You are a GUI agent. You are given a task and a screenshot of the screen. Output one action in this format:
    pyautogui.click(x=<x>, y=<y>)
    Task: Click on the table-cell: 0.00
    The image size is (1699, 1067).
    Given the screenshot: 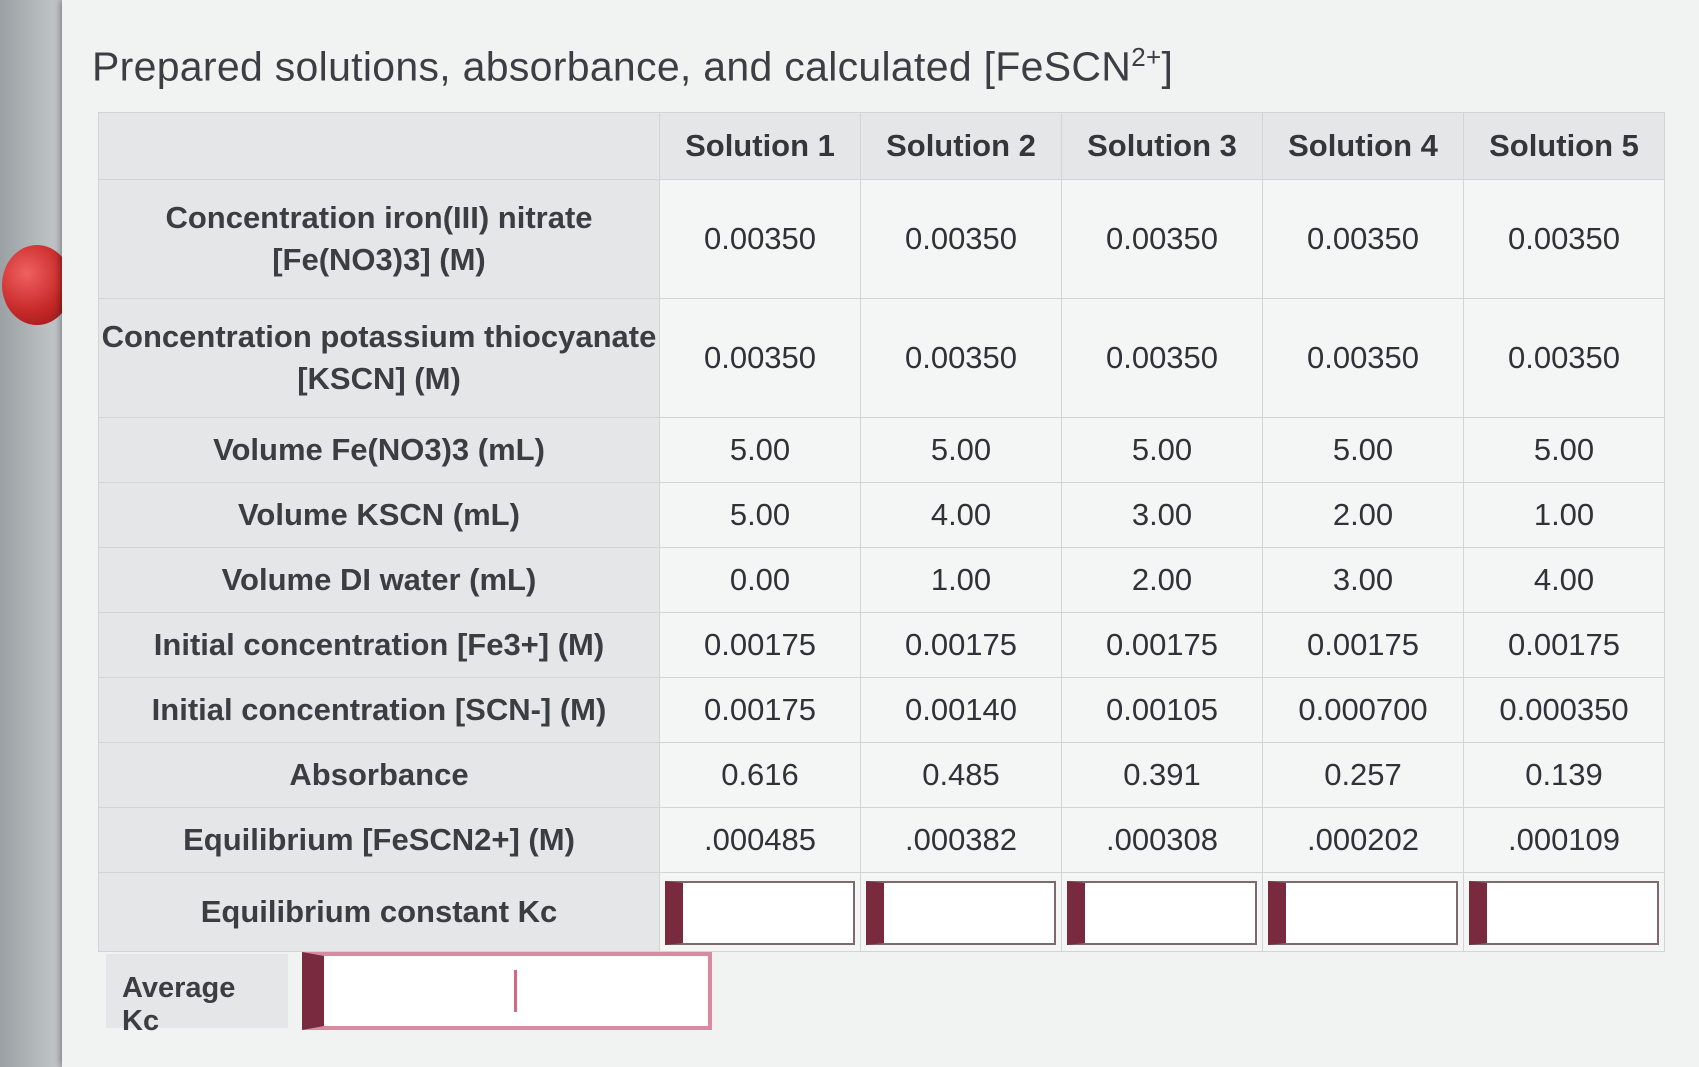 What is the action you would take?
    pyautogui.click(x=760, y=580)
    